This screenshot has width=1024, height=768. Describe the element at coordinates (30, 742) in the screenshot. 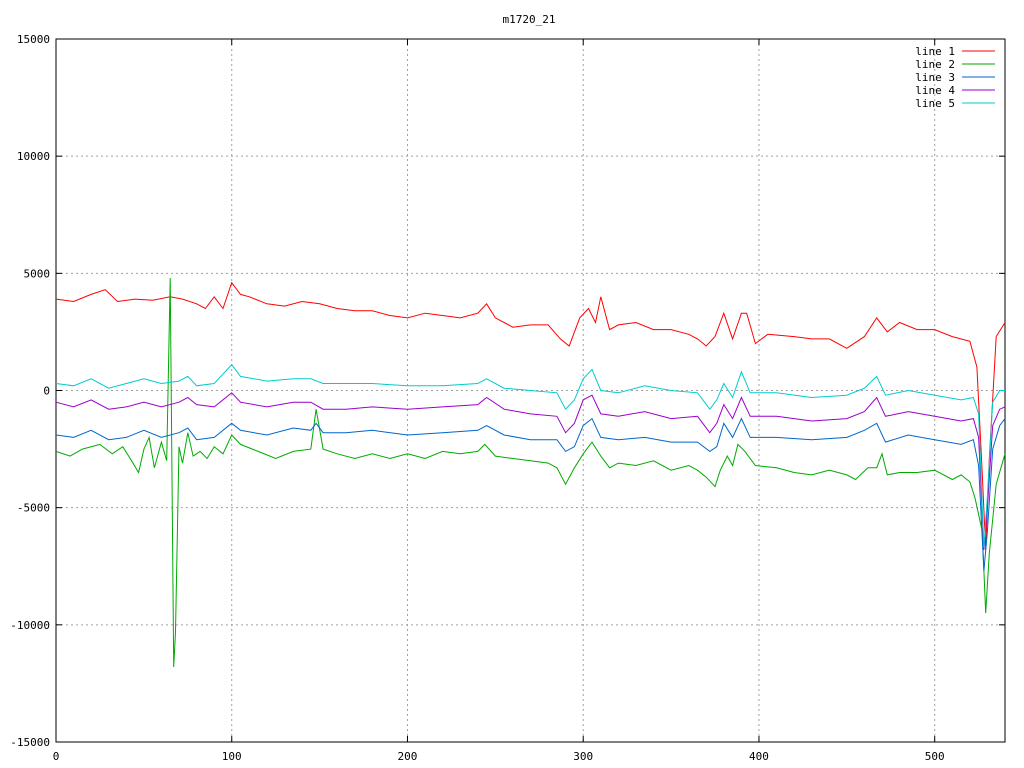

I see `y-tick-label: -15000` at that location.